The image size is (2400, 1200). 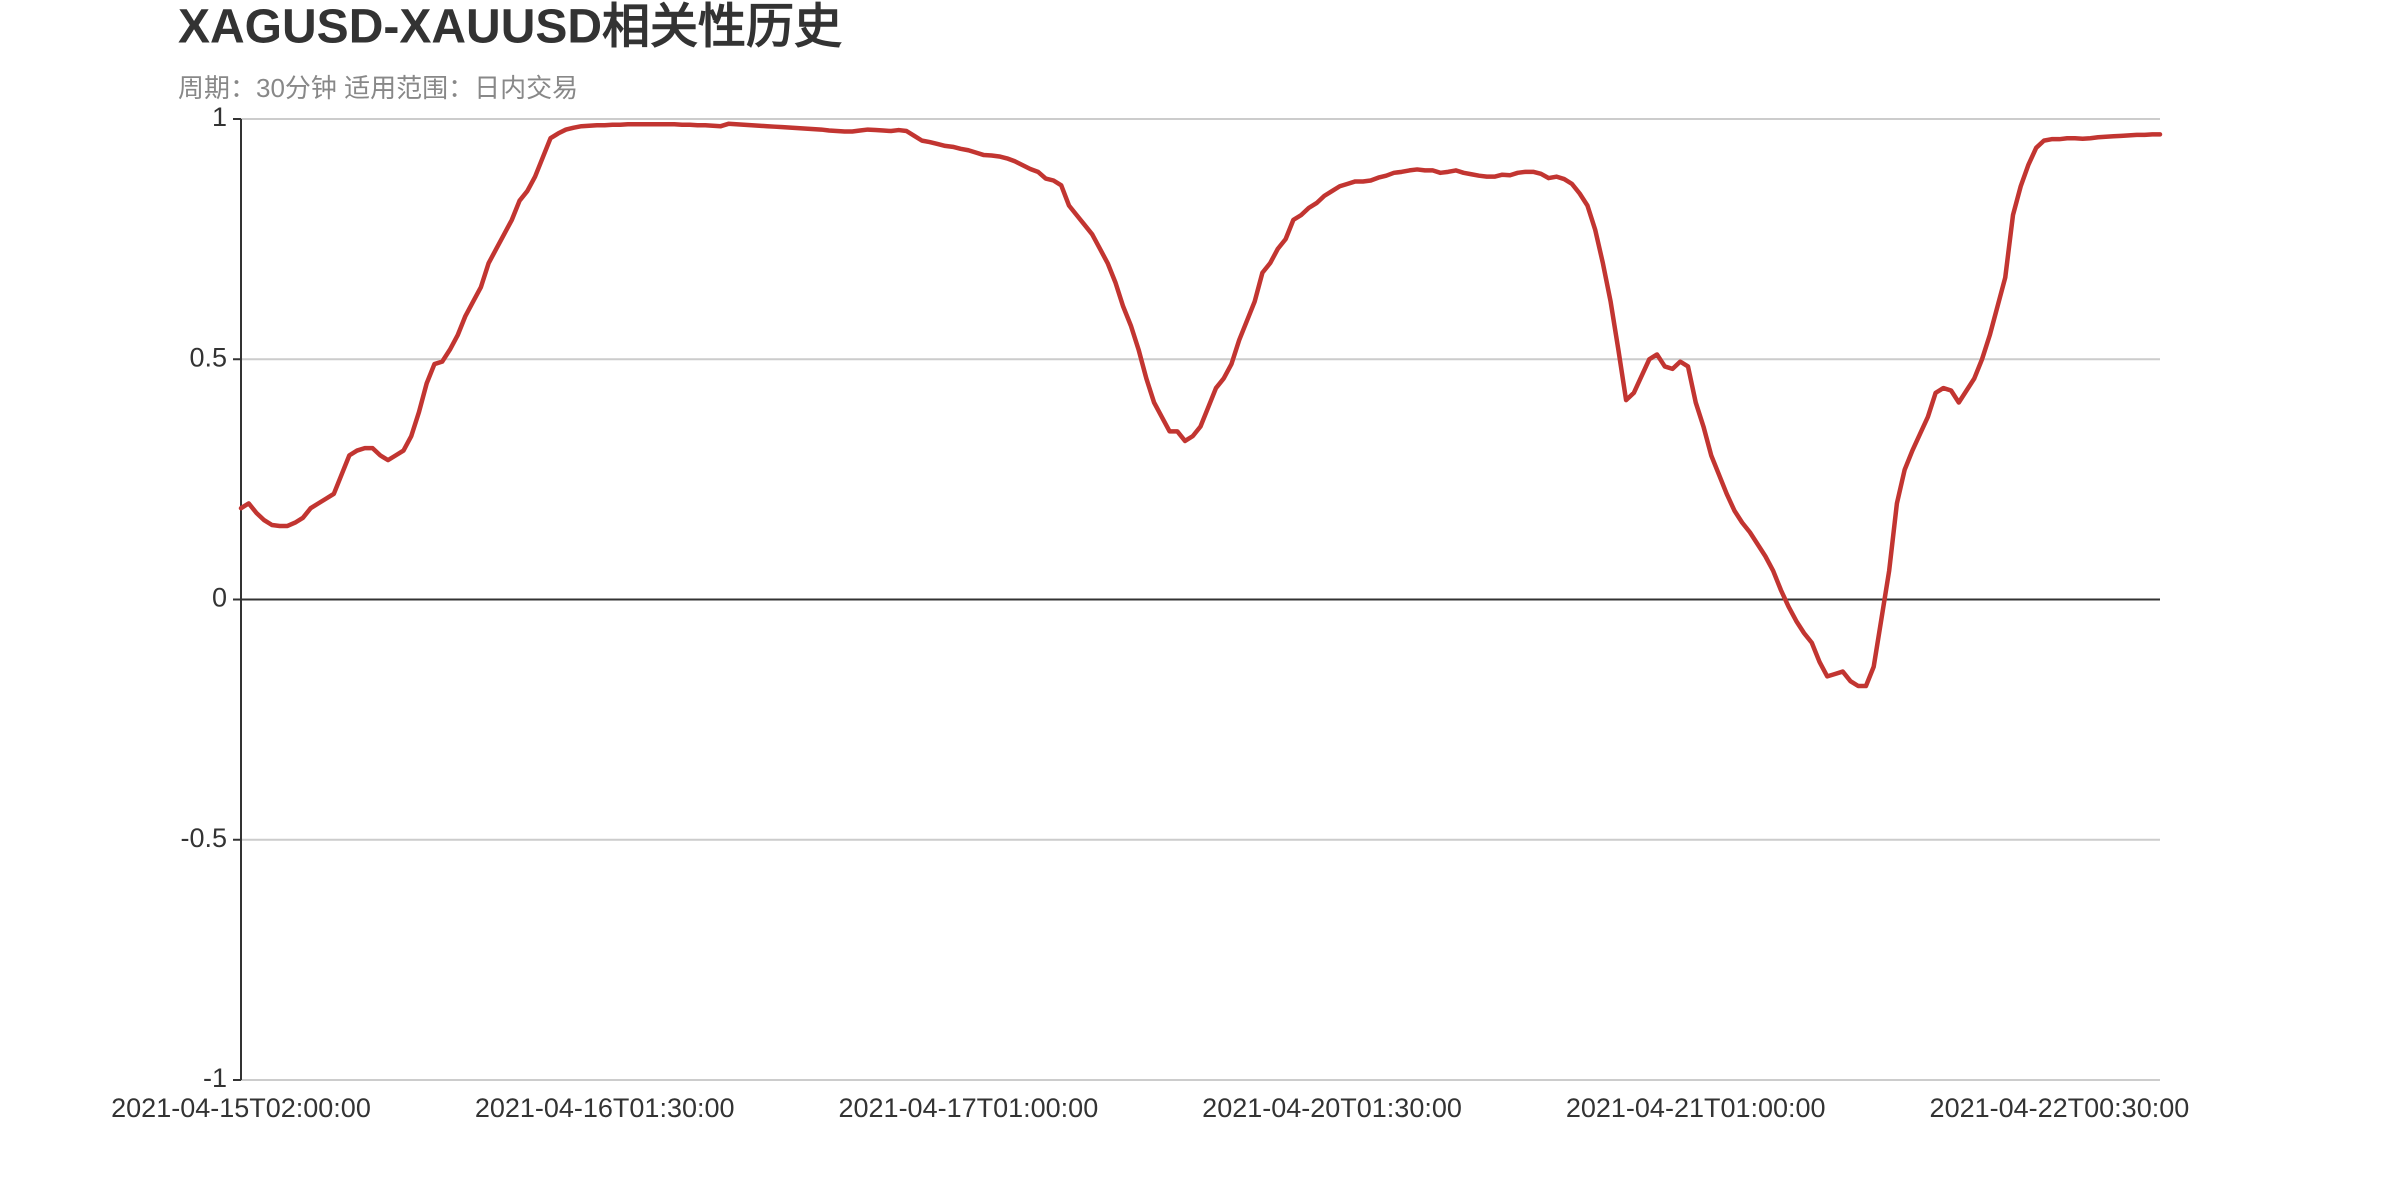 I want to click on y-tick-label: 0.5, so click(x=208, y=357).